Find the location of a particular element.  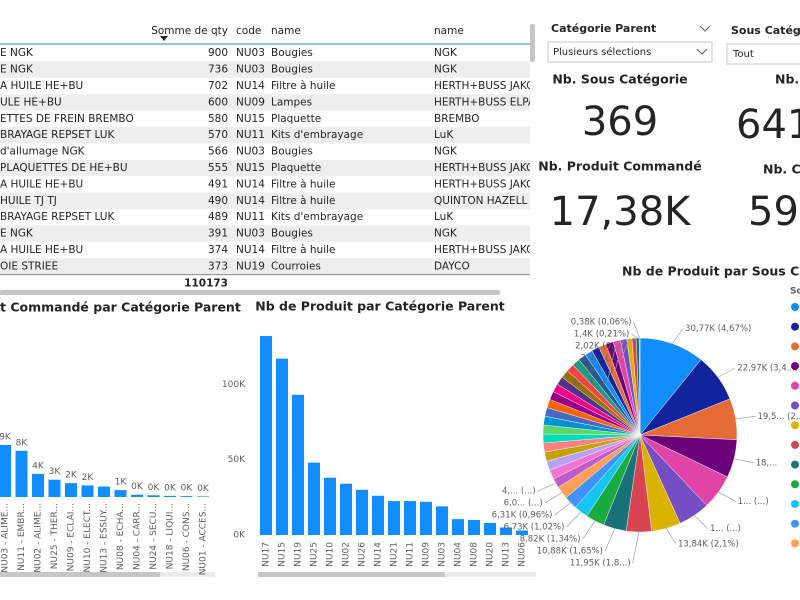

chart-title: t Commandé par Catégorie Parent is located at coordinates (120, 307).